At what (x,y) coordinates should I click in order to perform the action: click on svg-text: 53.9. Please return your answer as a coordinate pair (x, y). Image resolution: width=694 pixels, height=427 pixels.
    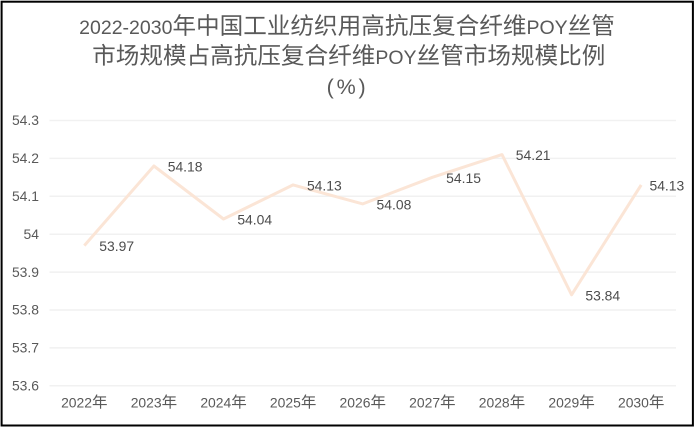
    Looking at the image, I should click on (25, 272).